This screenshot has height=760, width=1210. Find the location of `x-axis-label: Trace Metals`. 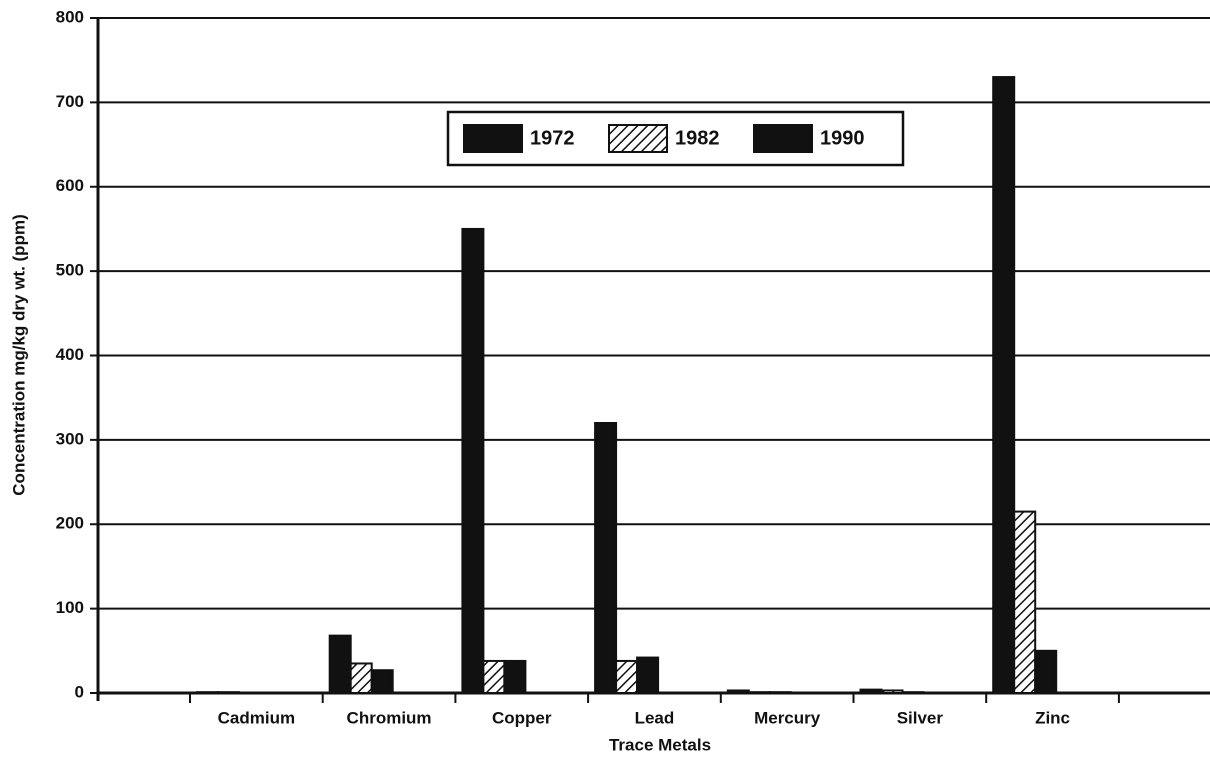

x-axis-label: Trace Metals is located at coordinates (660, 744).